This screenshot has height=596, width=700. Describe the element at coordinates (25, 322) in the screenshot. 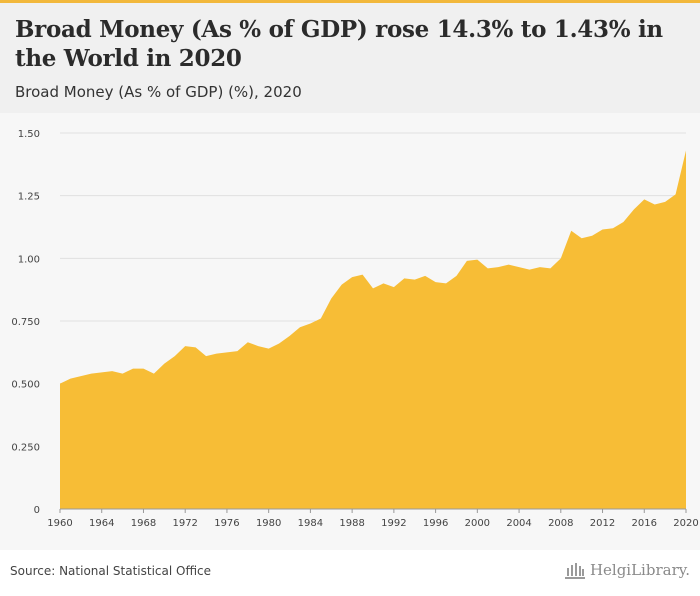

I see `y-tick-label: 0.750` at that location.